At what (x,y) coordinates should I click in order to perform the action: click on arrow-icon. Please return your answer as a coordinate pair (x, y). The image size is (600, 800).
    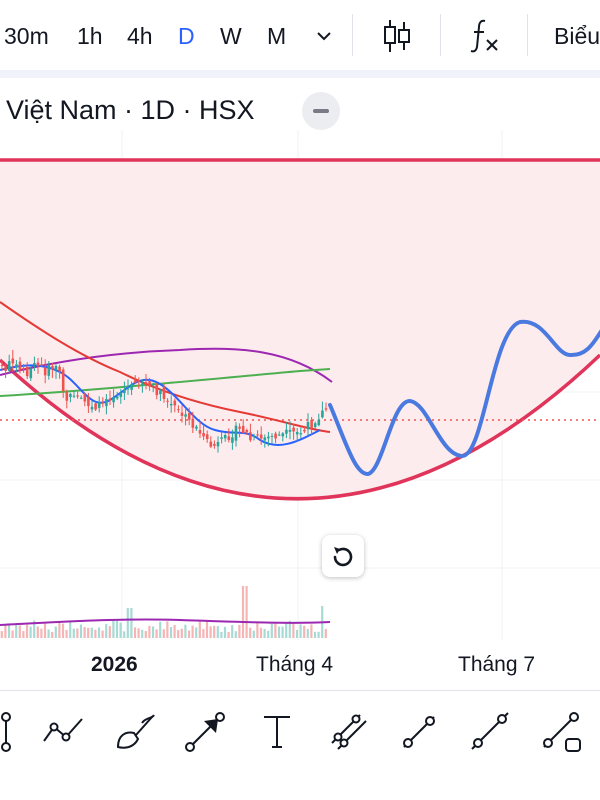
    Looking at the image, I should click on (205, 732).